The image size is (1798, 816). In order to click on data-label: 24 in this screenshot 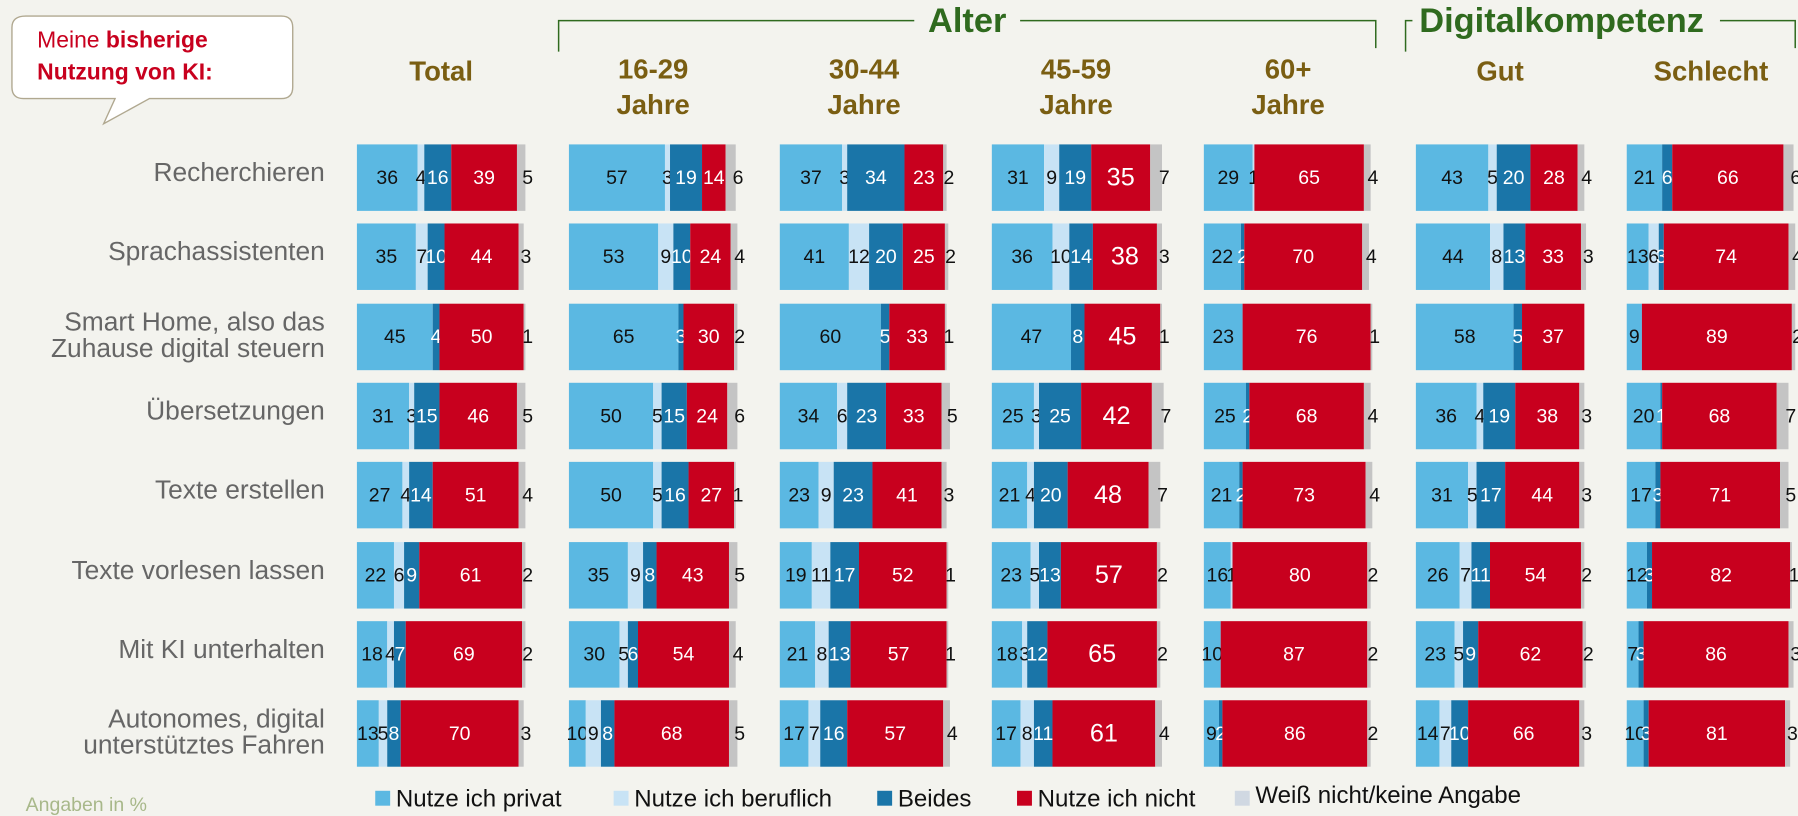, I will do `click(707, 416)`.